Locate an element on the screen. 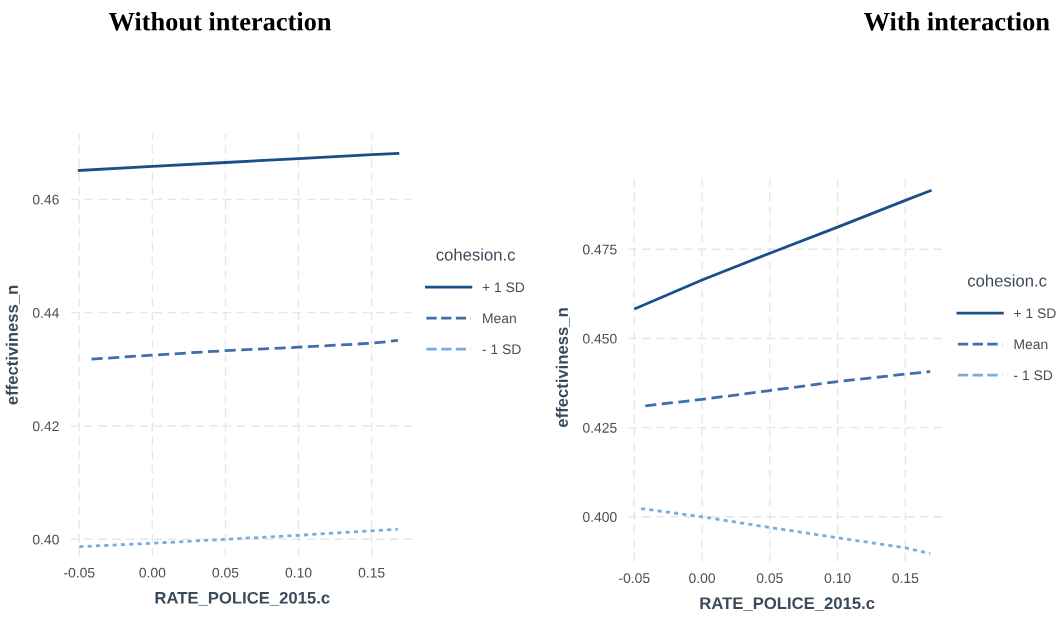 This screenshot has height=625, width=1064. y-tick-label: 0.46 is located at coordinates (45, 199).